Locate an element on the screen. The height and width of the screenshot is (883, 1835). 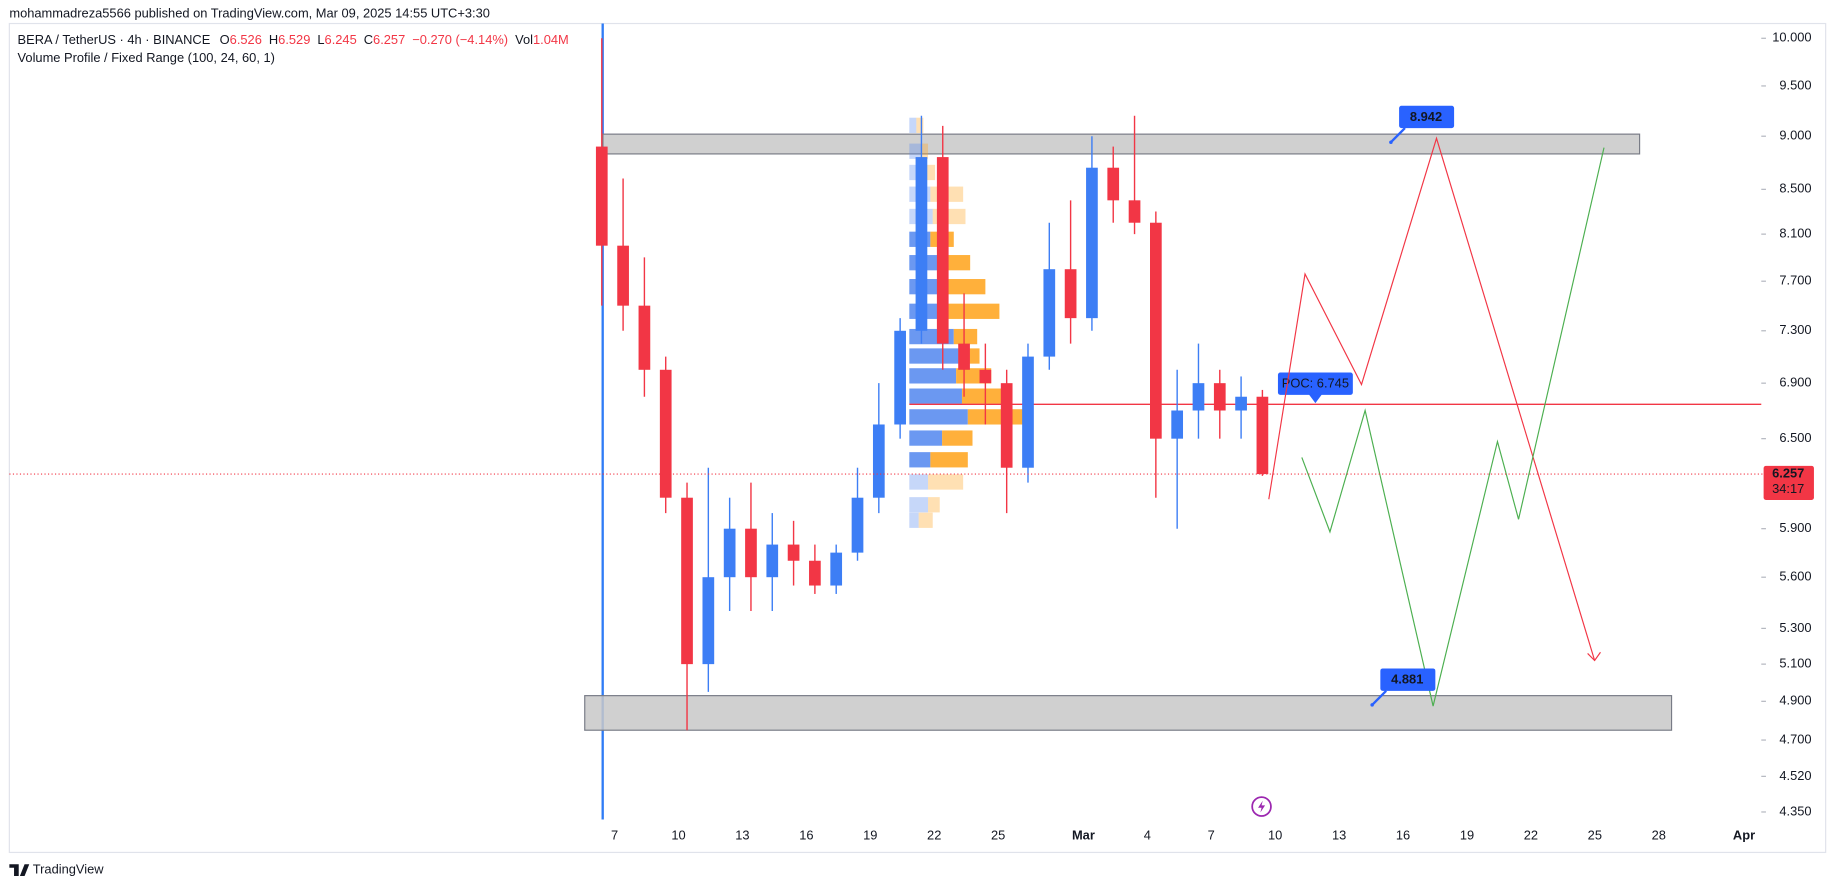
symbol: BERA / TetherUS · 4h · BINANCE is located at coordinates (114, 40).